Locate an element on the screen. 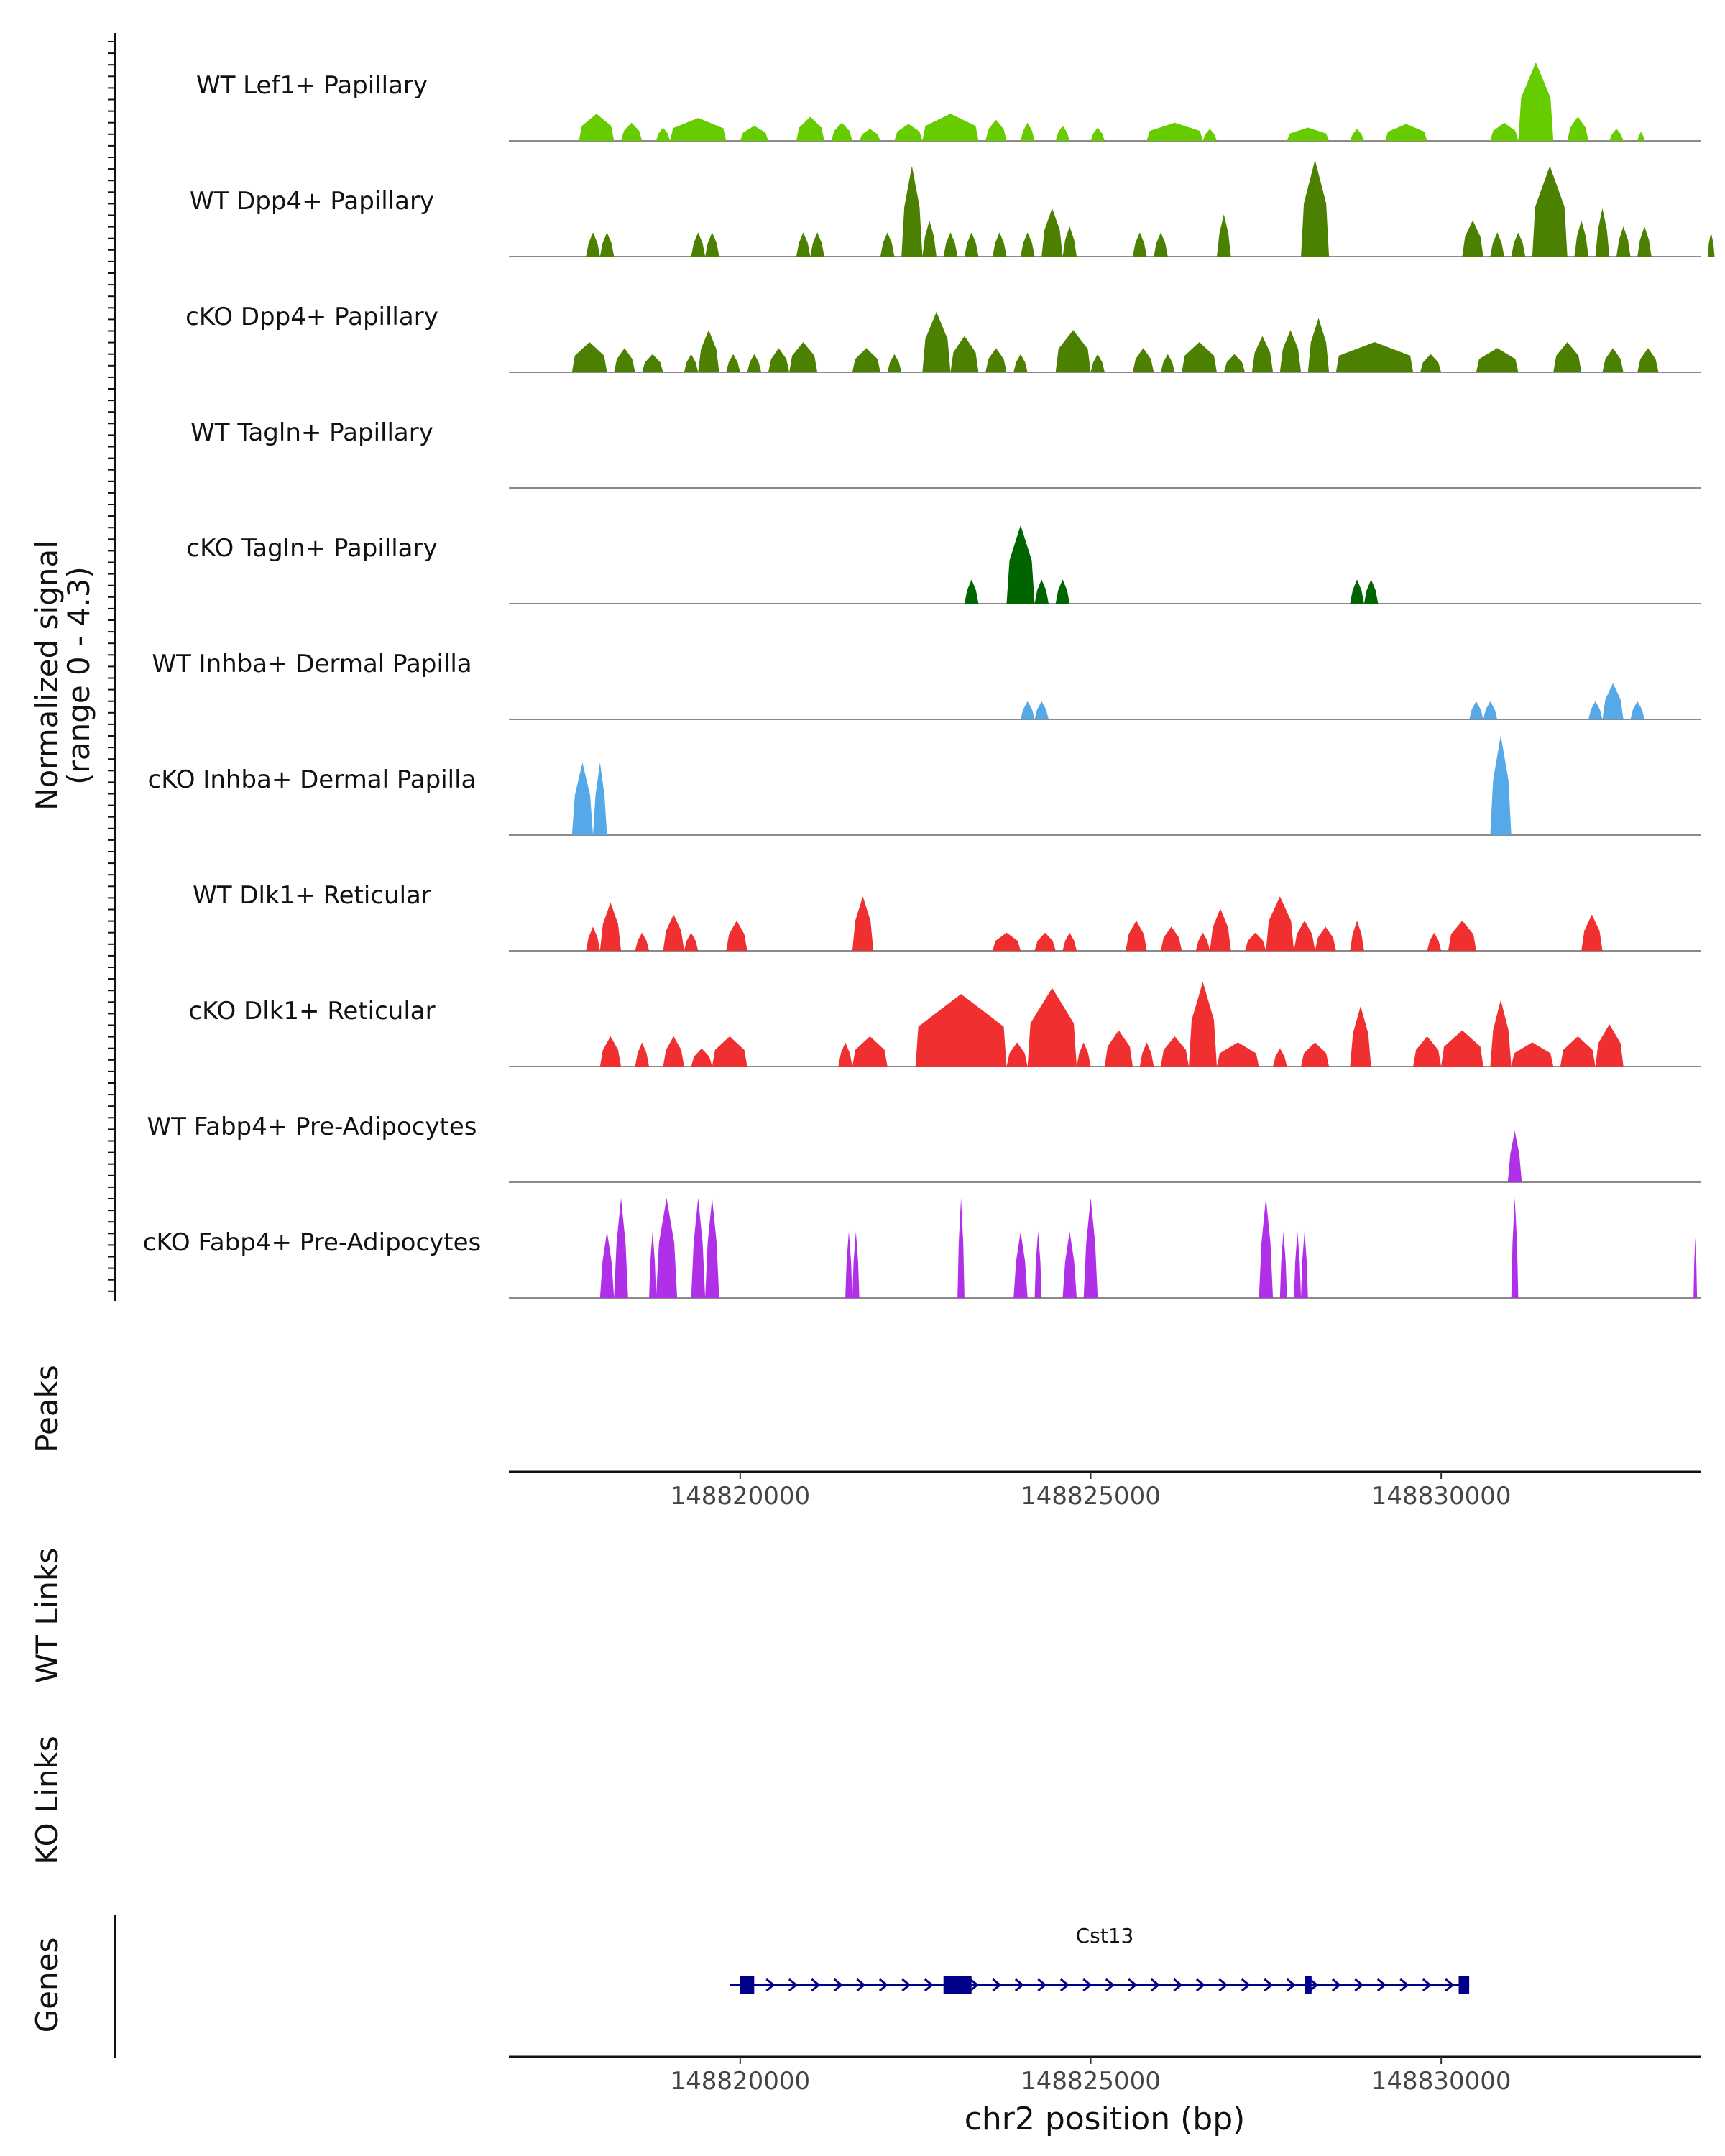  track: cKO Fabp4+ Pre-Adipocytes is located at coordinates (922, 1249).